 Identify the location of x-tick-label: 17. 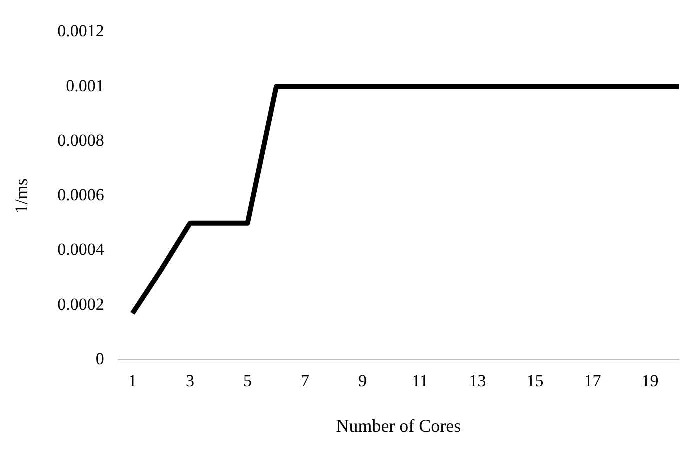
(593, 381).